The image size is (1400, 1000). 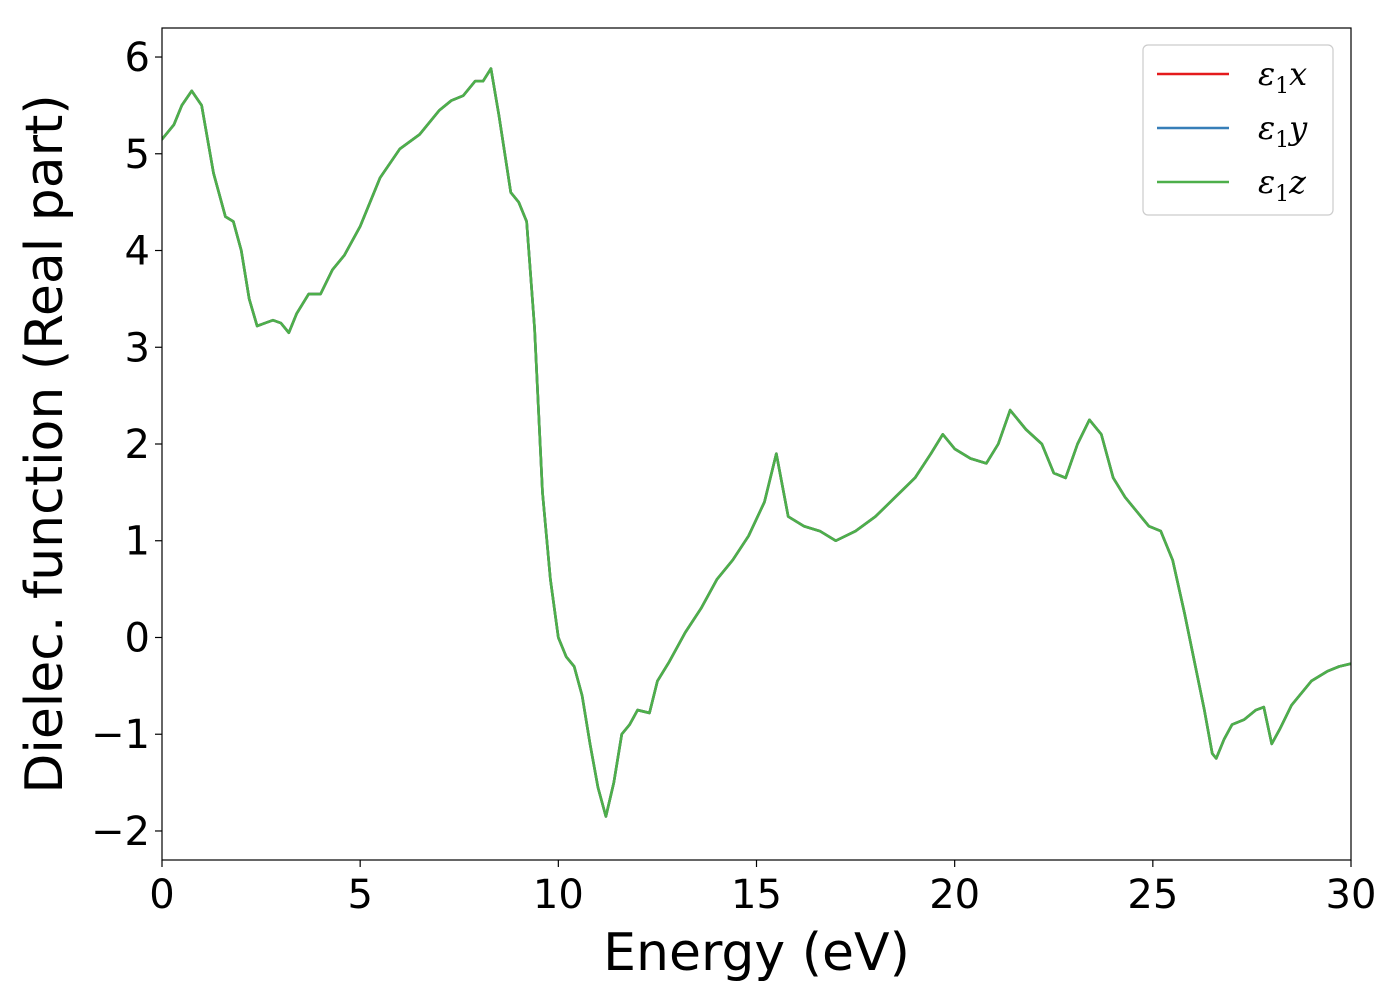 I want to click on y-tick-label: 2, so click(x=137, y=445).